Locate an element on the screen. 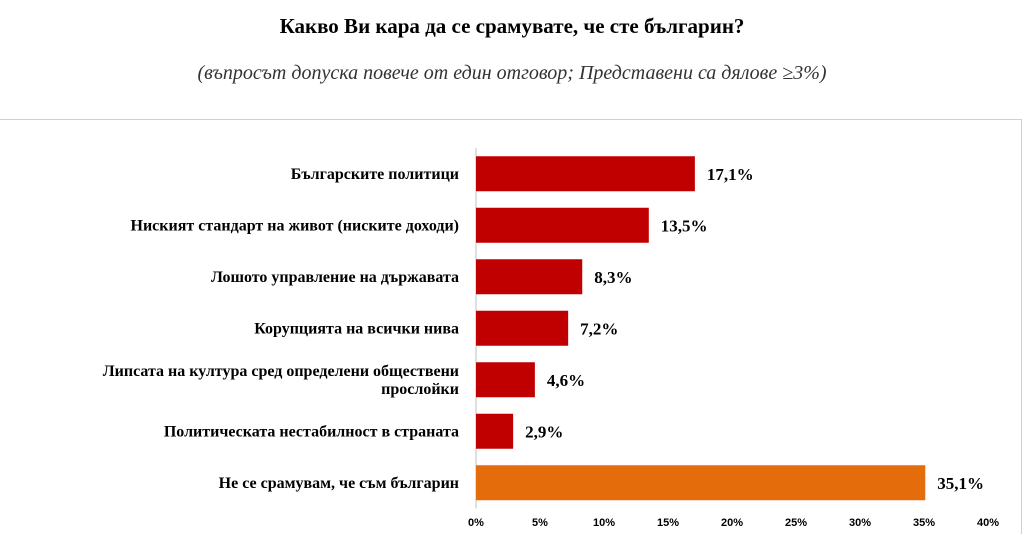  category-label: Корупцията на всички нива is located at coordinates (356, 328).